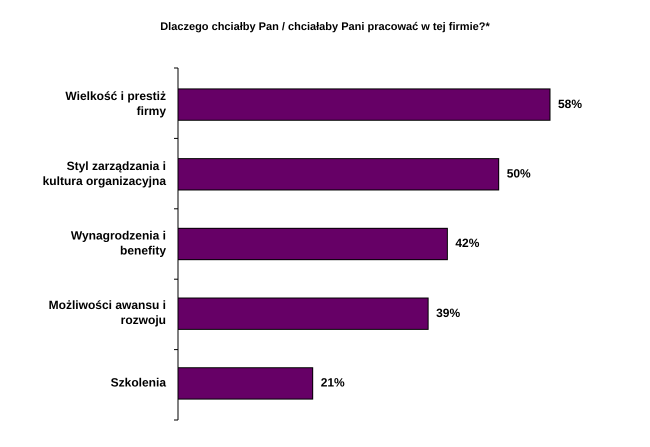  What do you see at coordinates (107, 313) in the screenshot?
I see `y-tick-label: Możliwości awansu i rozwoju` at bounding box center [107, 313].